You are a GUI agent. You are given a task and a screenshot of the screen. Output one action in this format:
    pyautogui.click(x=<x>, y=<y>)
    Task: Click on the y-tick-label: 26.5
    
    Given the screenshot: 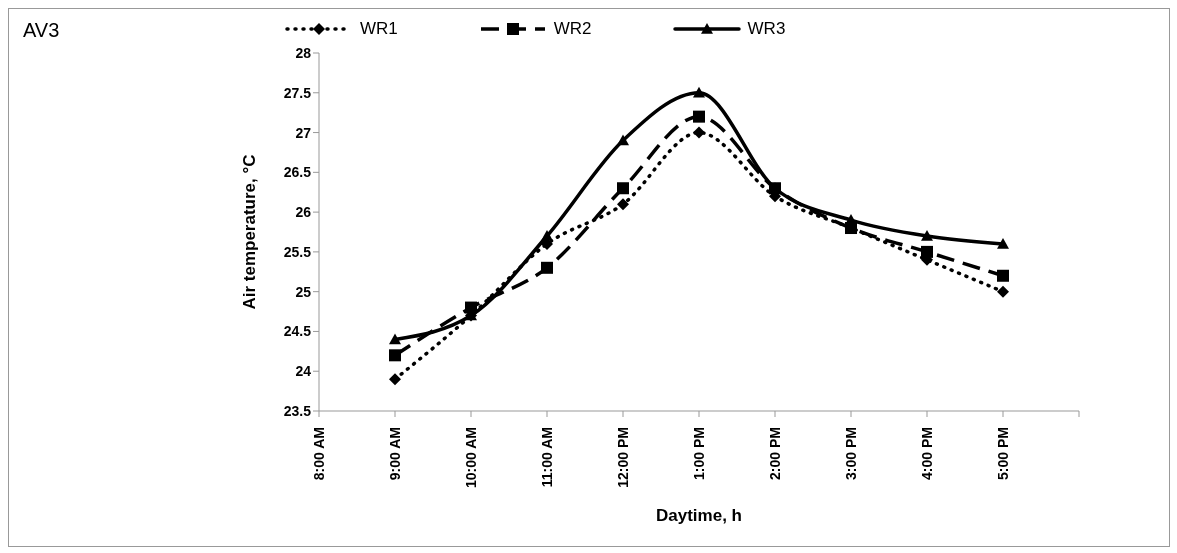 What is the action you would take?
    pyautogui.click(x=297, y=172)
    